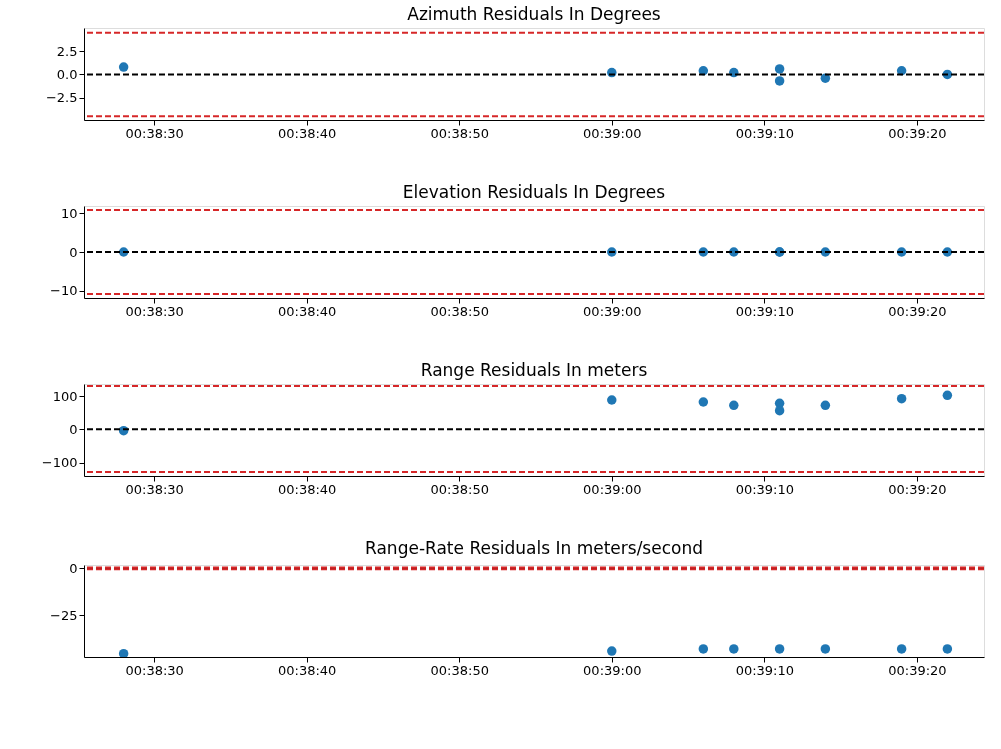 Image resolution: width=1001 pixels, height=749 pixels. Describe the element at coordinates (67, 51) in the screenshot. I see `y-tick-label: 2.5` at that location.